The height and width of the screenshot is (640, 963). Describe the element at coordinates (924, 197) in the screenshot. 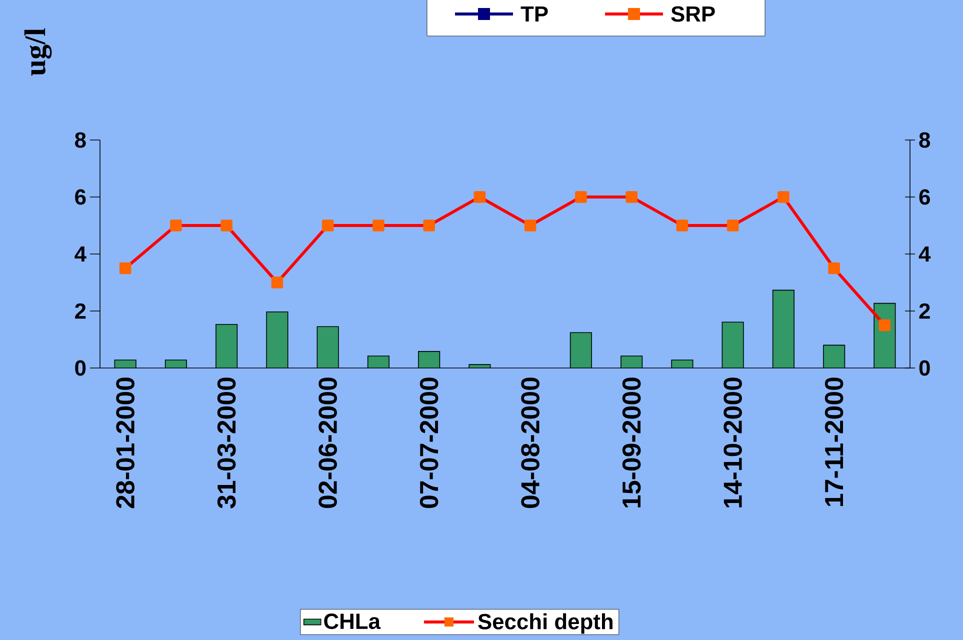

I see `y-tick-label: 6` at that location.